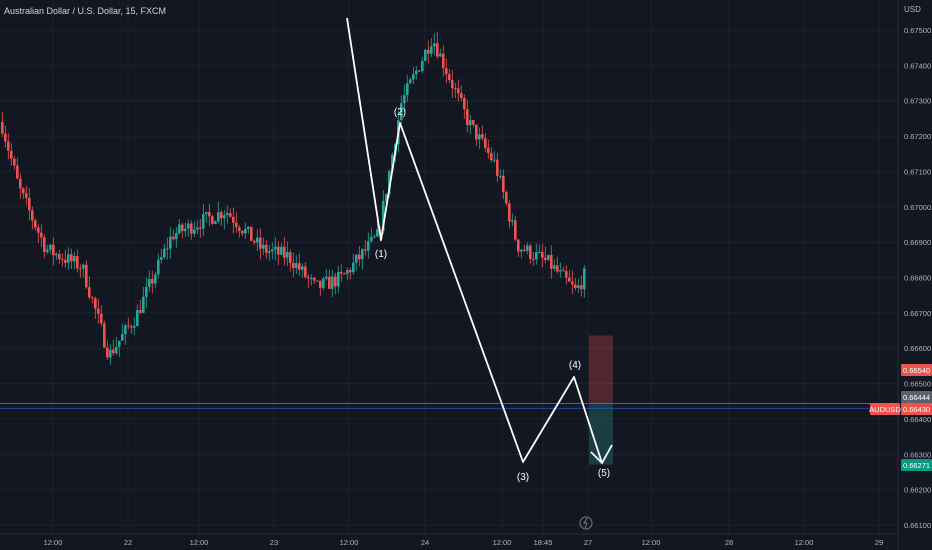  Describe the element at coordinates (917, 207) in the screenshot. I see `y-tick-label: 0.67000` at that location.